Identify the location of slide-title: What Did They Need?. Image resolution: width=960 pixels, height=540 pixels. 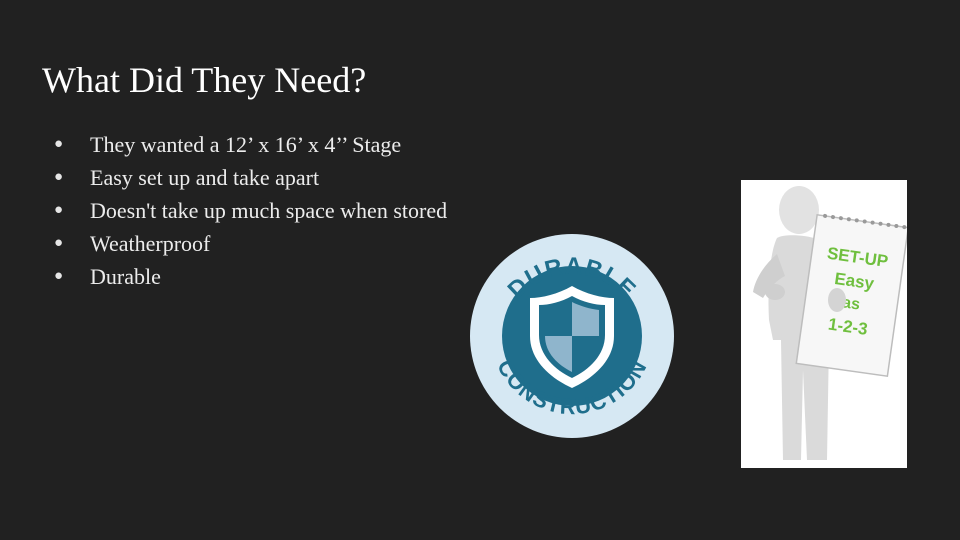
(204, 80).